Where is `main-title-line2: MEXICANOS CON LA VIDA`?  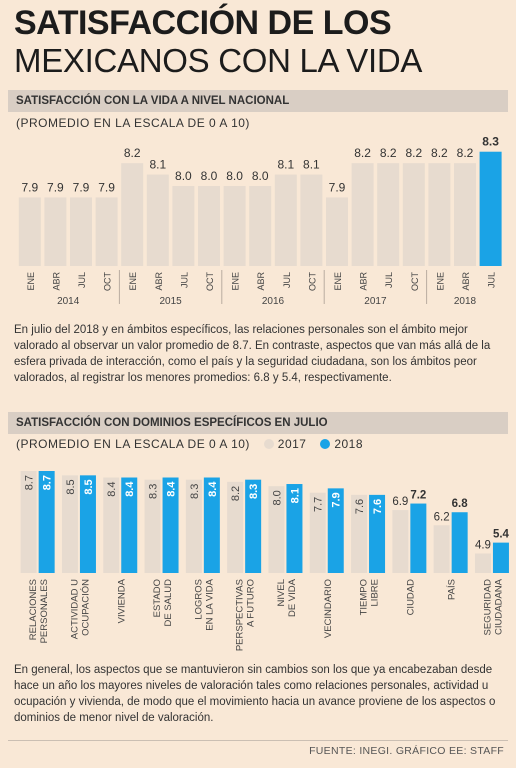 main-title-line2: MEXICANOS CON LA VIDA is located at coordinates (218, 60).